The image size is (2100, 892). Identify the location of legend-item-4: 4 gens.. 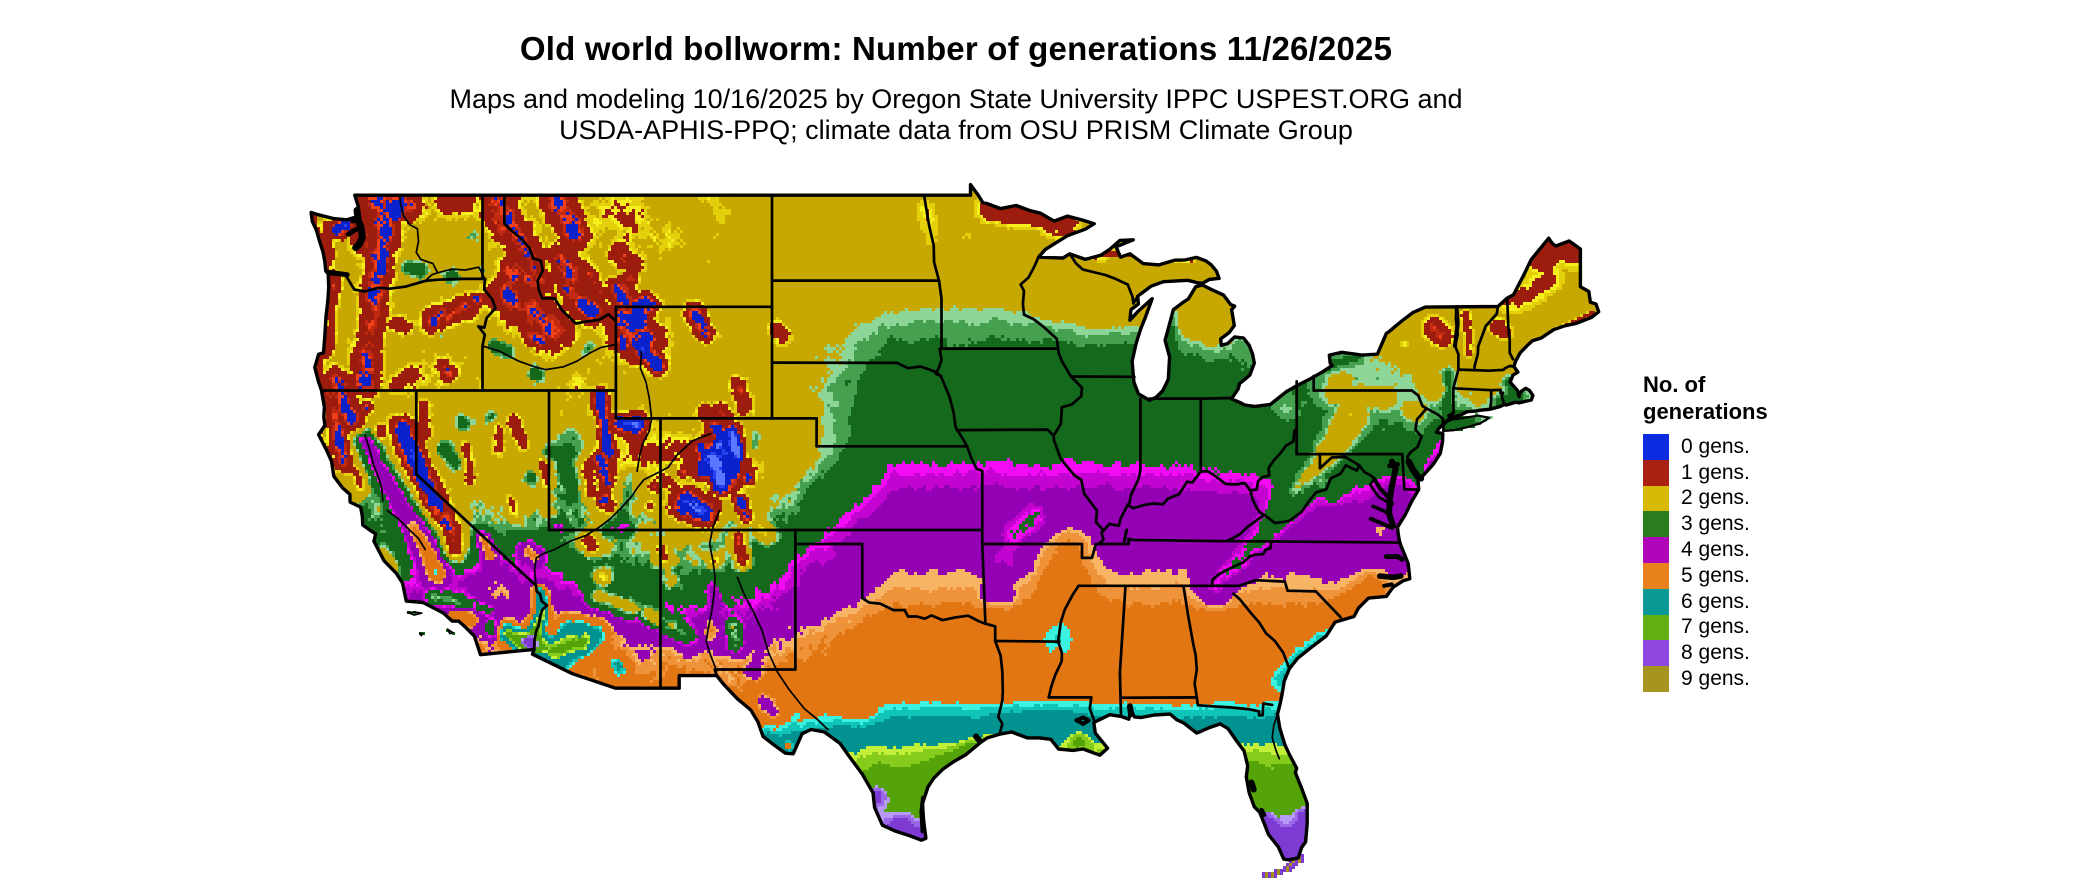
(1705, 550).